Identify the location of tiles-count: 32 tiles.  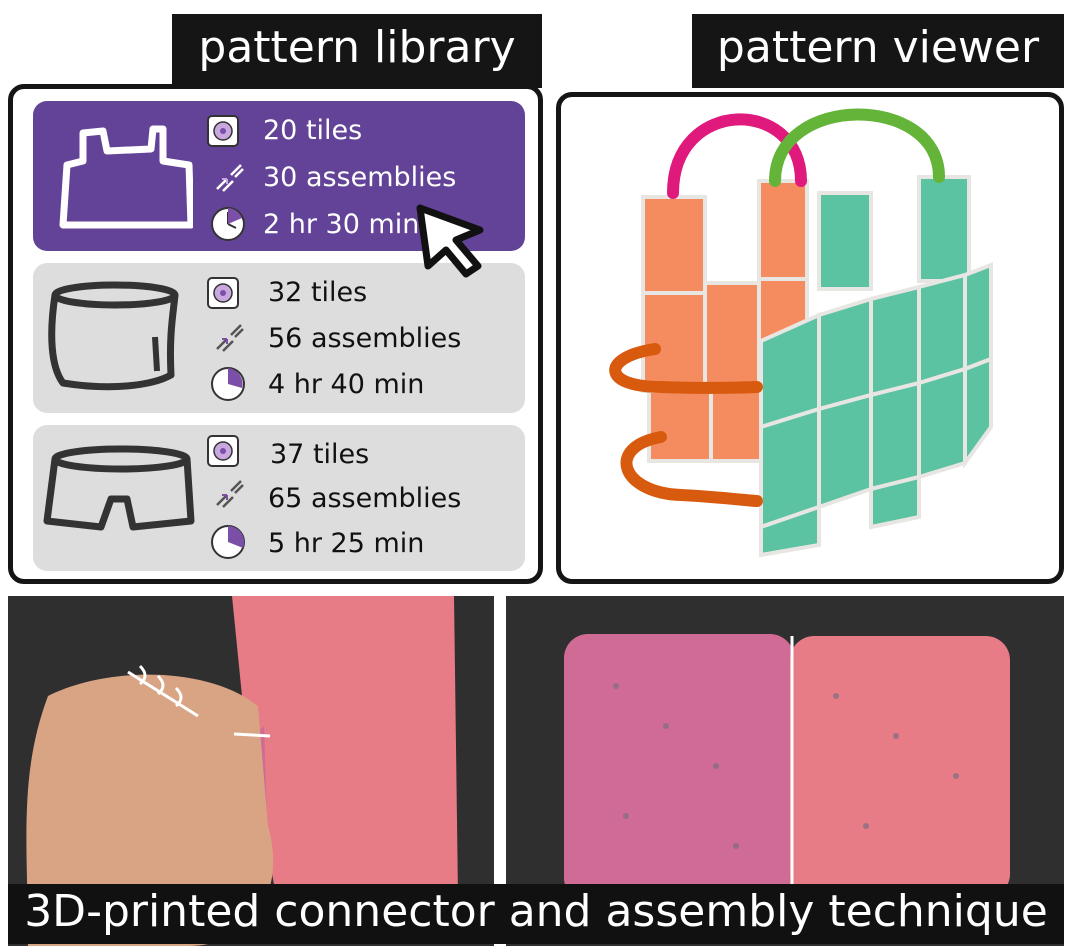
(318, 292).